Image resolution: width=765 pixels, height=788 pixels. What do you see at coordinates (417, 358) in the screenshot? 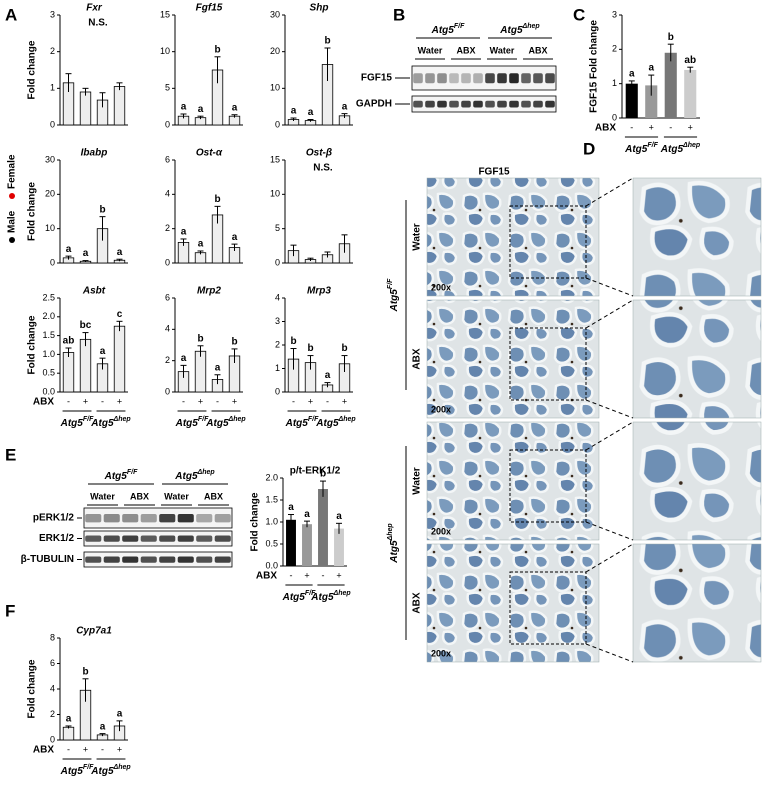
I see `row-label: ABX` at bounding box center [417, 358].